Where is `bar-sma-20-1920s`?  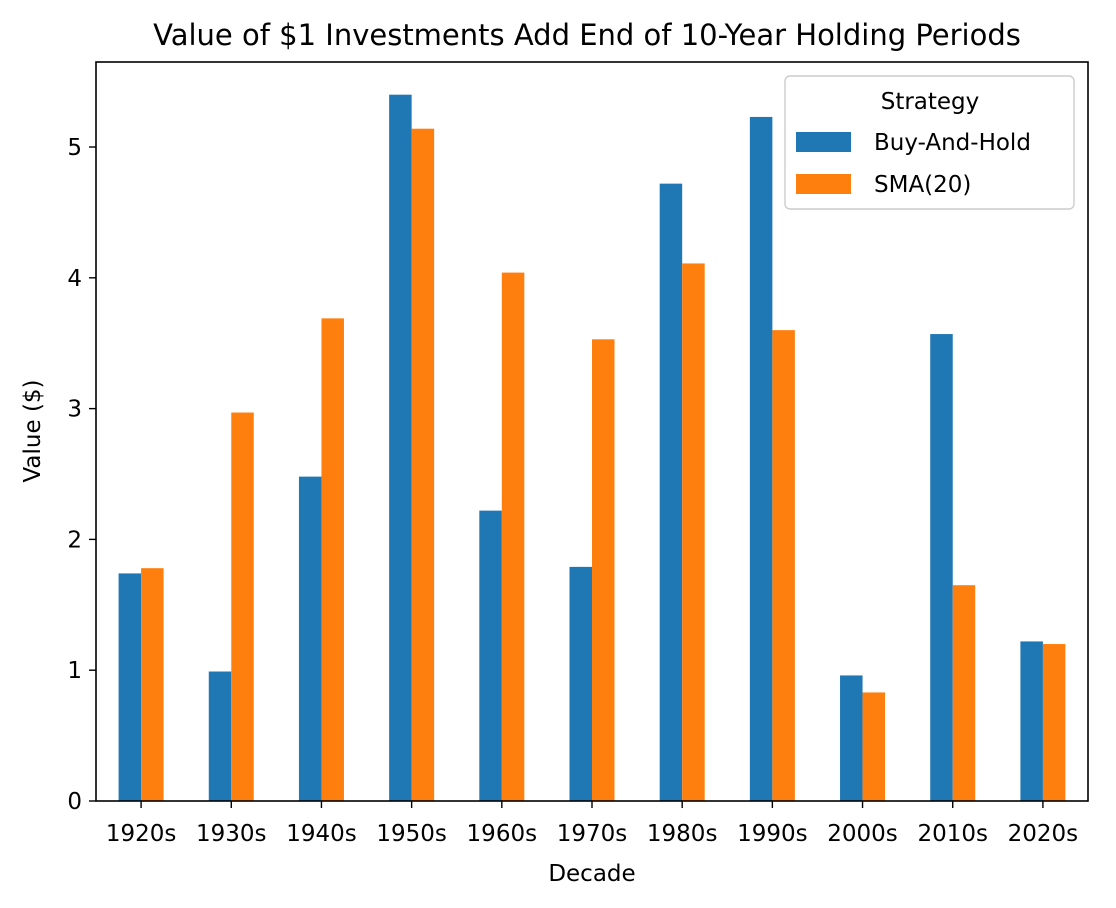
bar-sma-20-1920s is located at coordinates (152, 684).